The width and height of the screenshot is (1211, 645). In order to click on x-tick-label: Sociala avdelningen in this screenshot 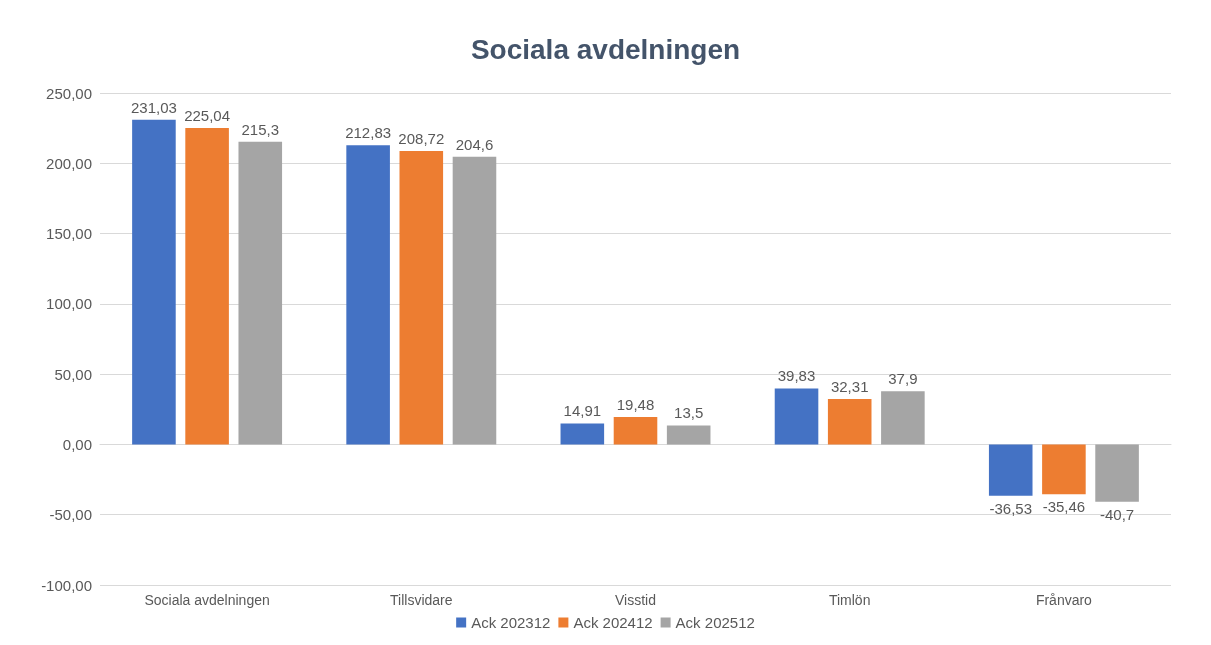, I will do `click(207, 600)`.